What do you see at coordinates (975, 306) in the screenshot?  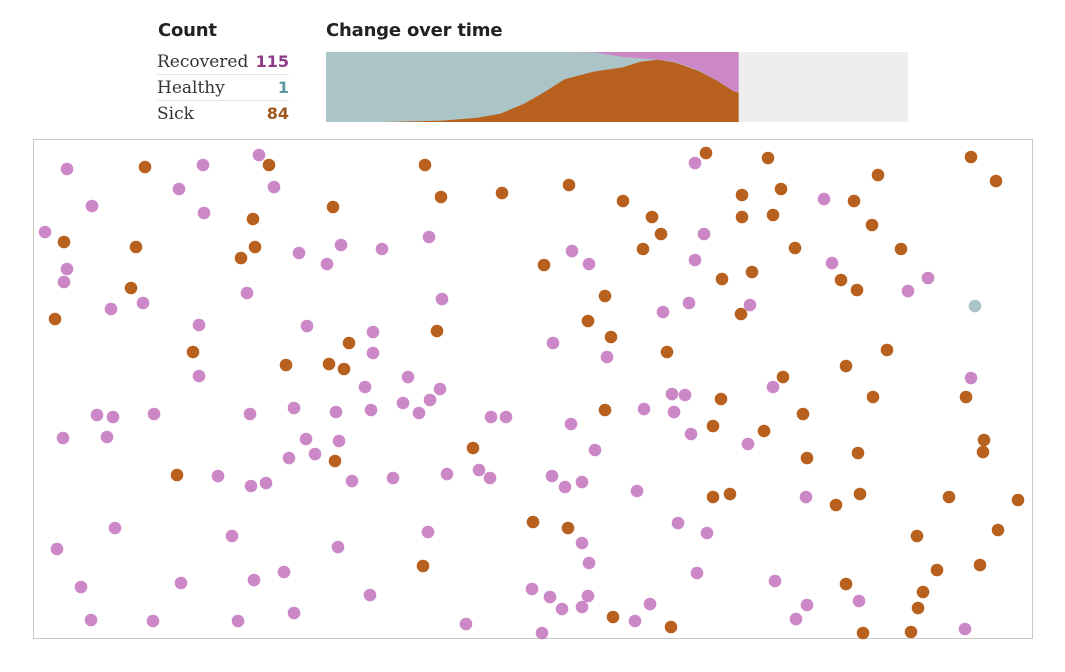 I see `healthy-dot` at bounding box center [975, 306].